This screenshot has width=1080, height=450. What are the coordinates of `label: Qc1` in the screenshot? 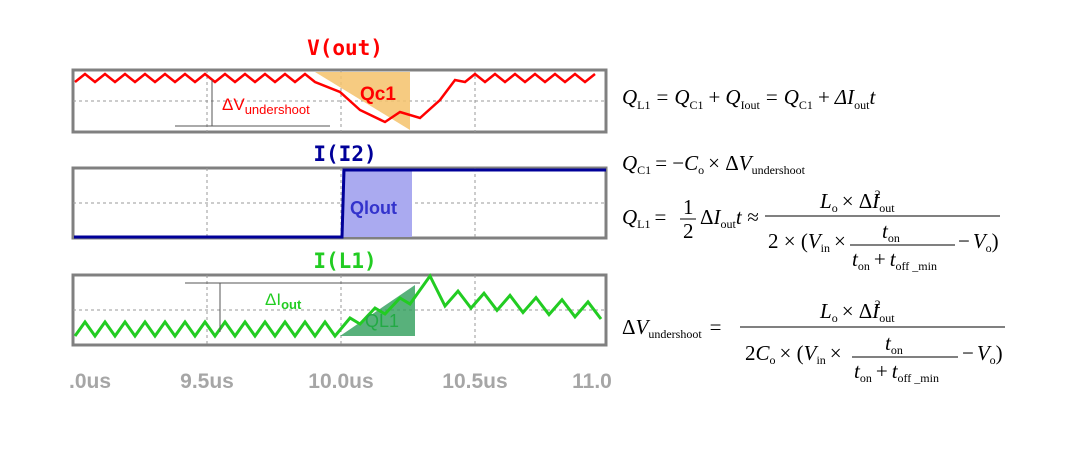 It's located at (378, 94).